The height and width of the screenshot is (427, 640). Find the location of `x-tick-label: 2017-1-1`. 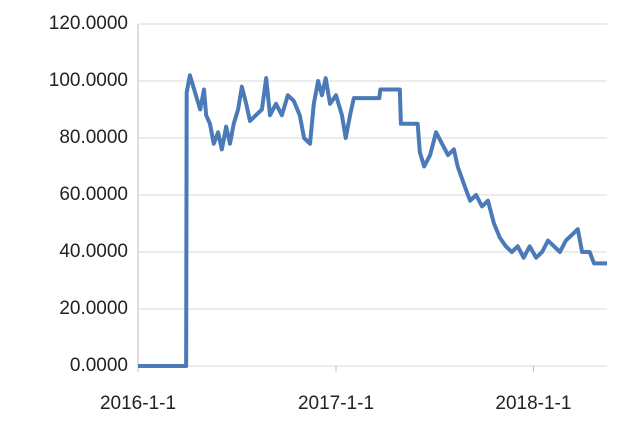

x-tick-label: 2017-1-1 is located at coordinates (336, 403).